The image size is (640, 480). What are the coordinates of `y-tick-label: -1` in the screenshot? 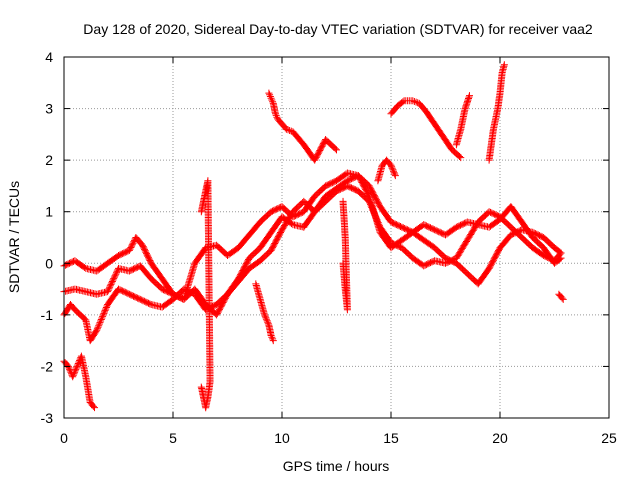 It's located at (47, 315).